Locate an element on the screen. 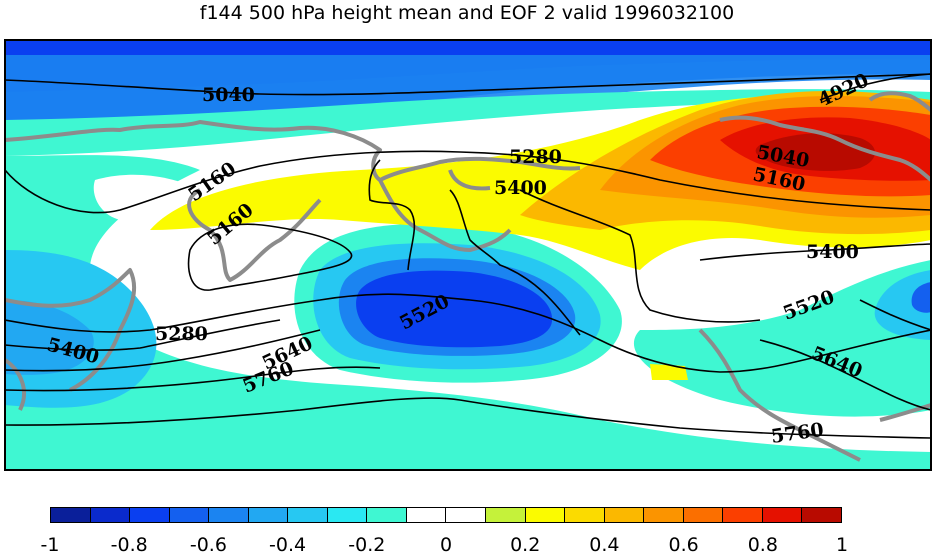  colorbar-tick-label: 0.6 is located at coordinates (683, 545).